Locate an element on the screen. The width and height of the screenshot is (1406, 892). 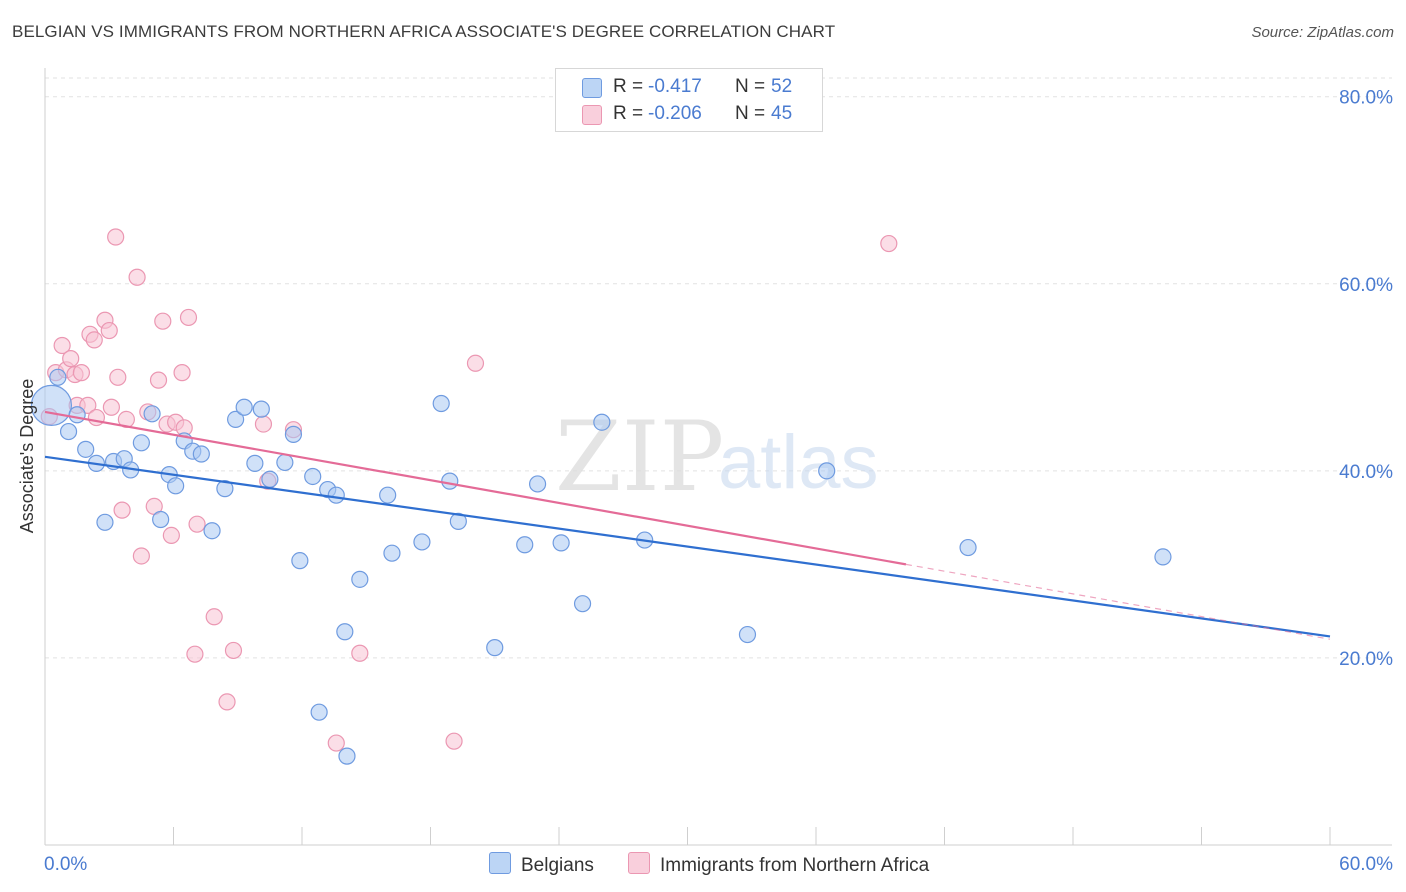
watermark-zip: ZIP is located at coordinates (639, 457).